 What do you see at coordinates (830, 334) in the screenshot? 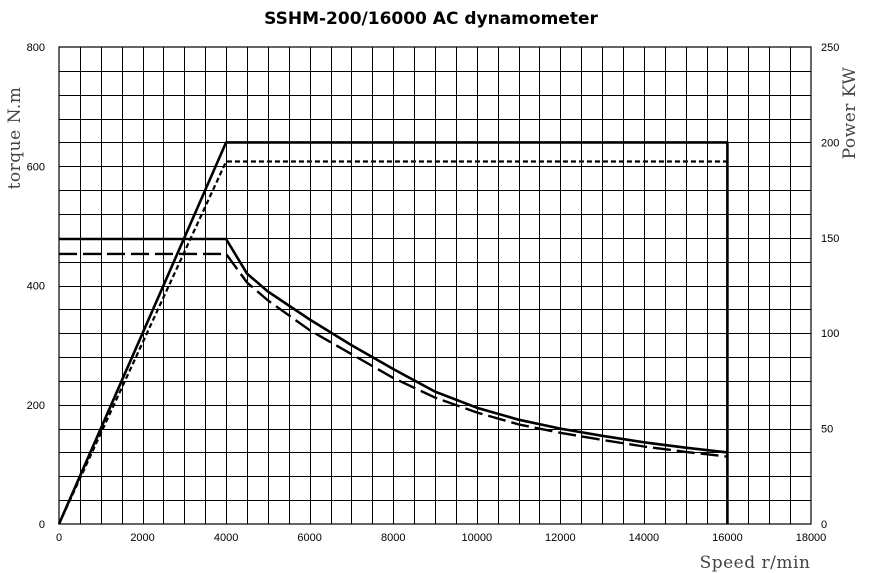
I see `y-right-tick-label: 100` at bounding box center [830, 334].